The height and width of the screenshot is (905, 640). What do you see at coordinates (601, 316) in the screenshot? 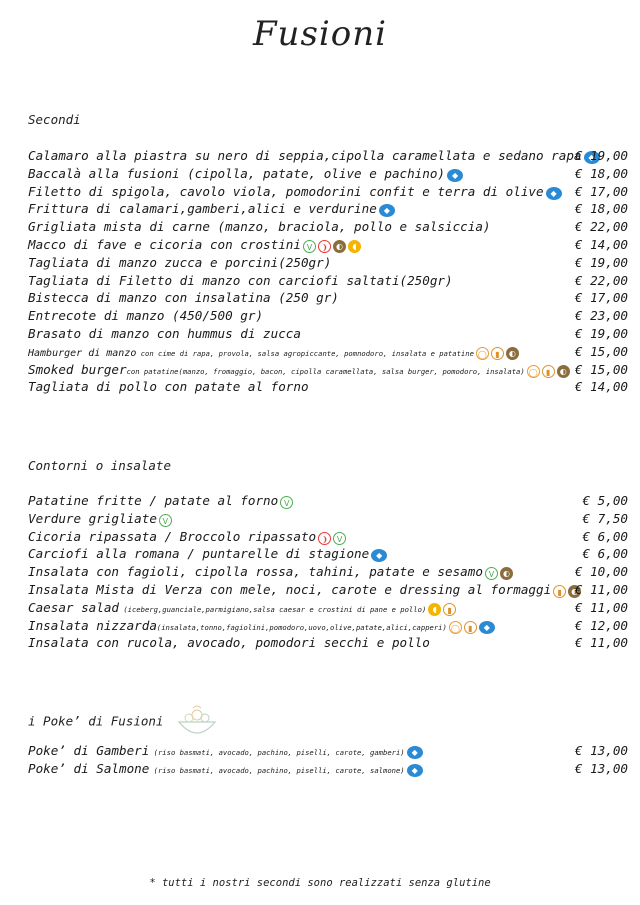
I see `menu-item-price: € 23,00` at bounding box center [601, 316].